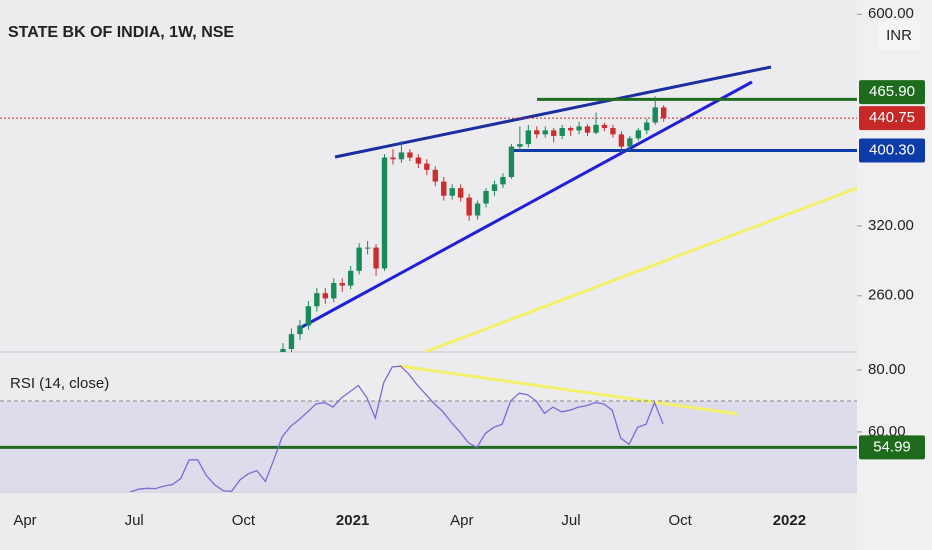 This screenshot has height=550, width=932. Describe the element at coordinates (891, 13) in the screenshot. I see `y-tick-label: 600.00` at that location.